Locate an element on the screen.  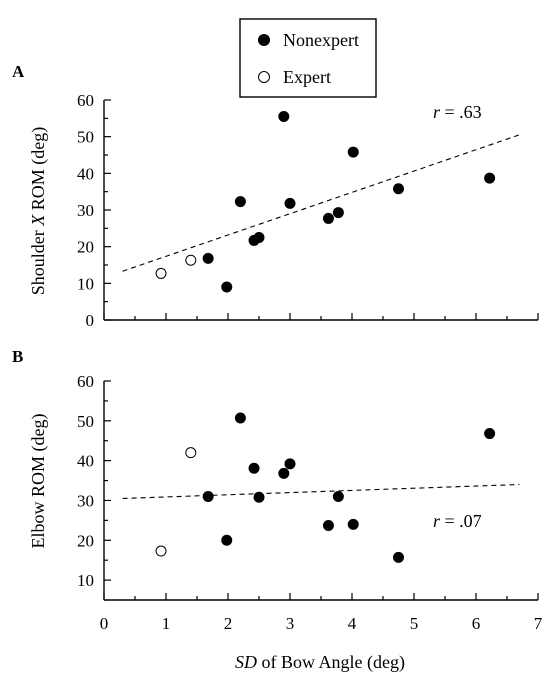
y-tick-label-b: 10 is located at coordinates (85, 580).